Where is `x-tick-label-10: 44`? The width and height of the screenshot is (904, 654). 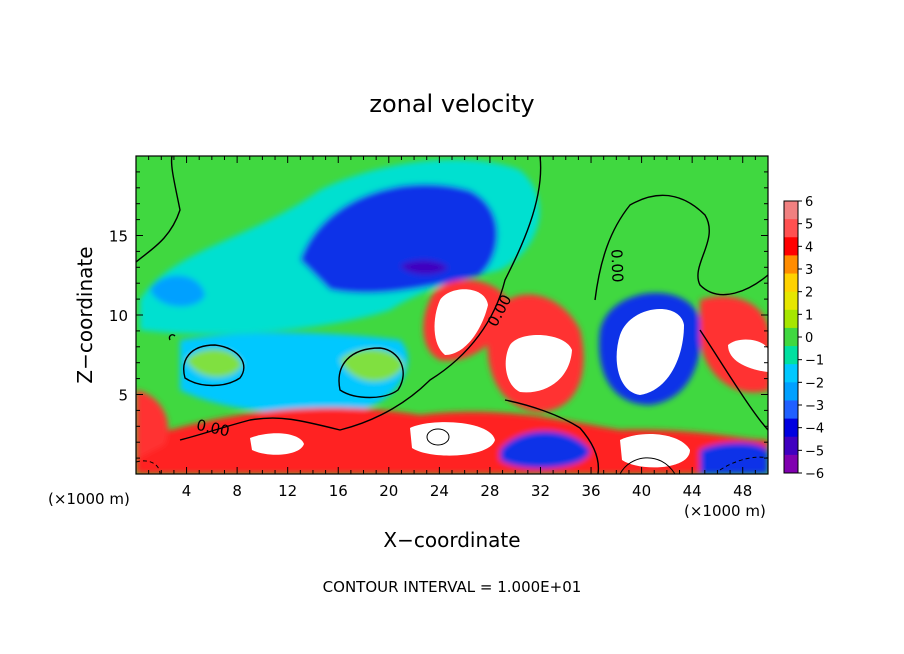
x-tick-label-10: 44 is located at coordinates (692, 491).